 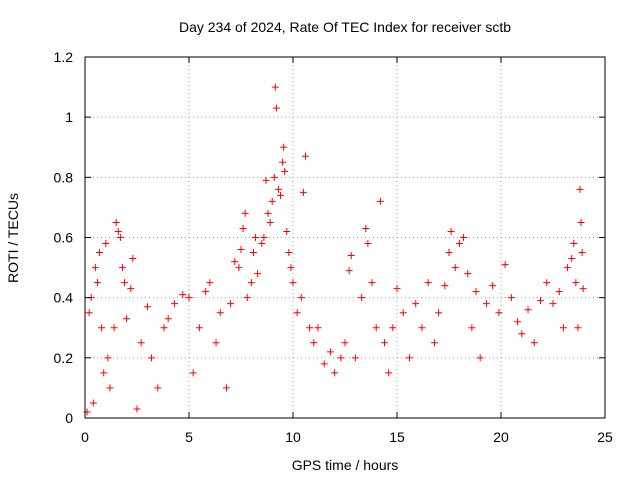 I want to click on x-tick-label: 0, so click(x=85, y=437).